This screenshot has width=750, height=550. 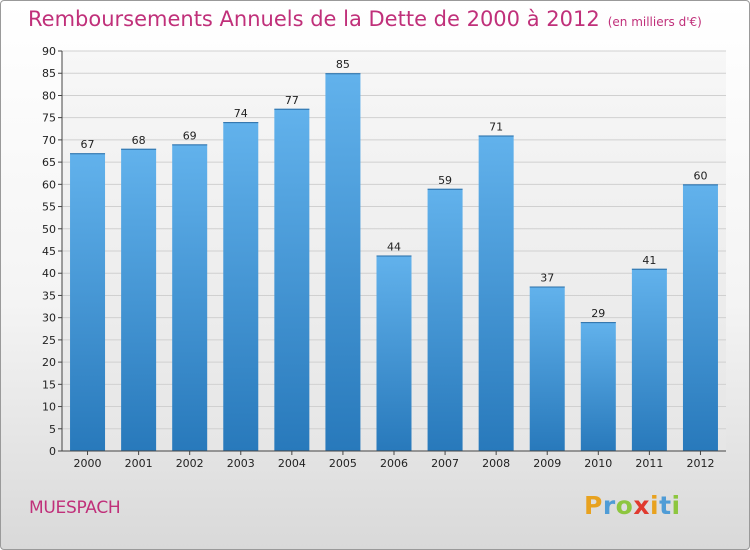 What do you see at coordinates (496, 293) in the screenshot?
I see `bar-2008` at bounding box center [496, 293].